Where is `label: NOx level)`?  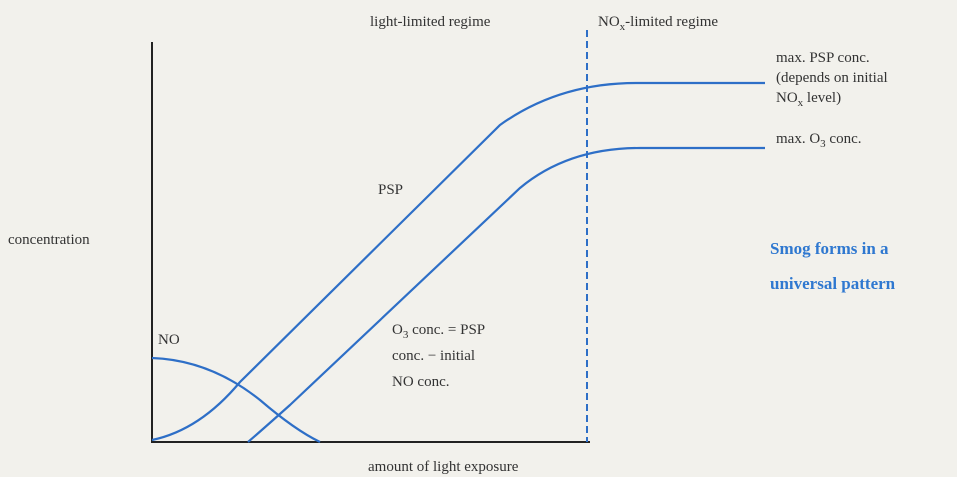 label: NOx level) is located at coordinates (808, 99).